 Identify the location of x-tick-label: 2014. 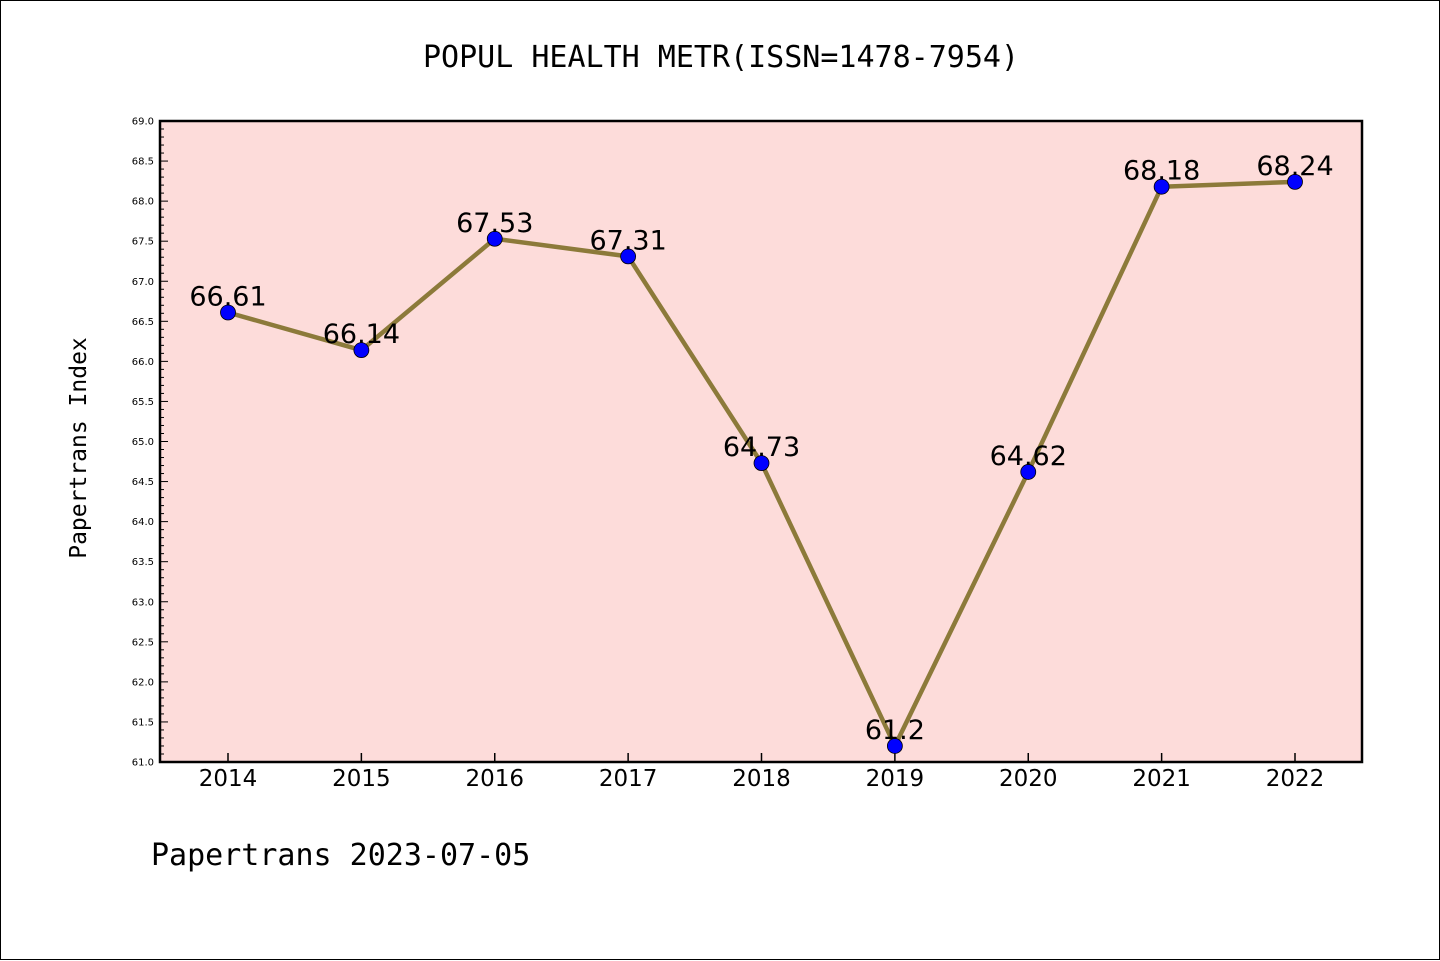
(228, 779).